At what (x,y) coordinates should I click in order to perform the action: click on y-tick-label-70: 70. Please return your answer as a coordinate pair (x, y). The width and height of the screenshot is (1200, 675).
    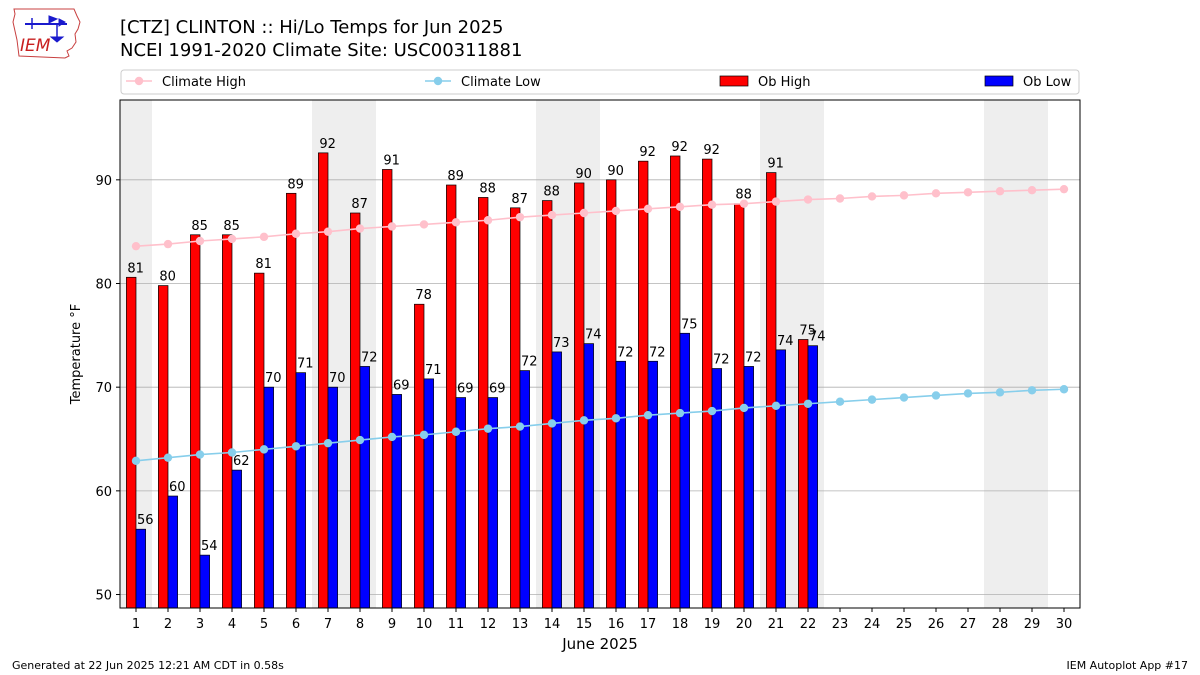
    Looking at the image, I should click on (103, 388).